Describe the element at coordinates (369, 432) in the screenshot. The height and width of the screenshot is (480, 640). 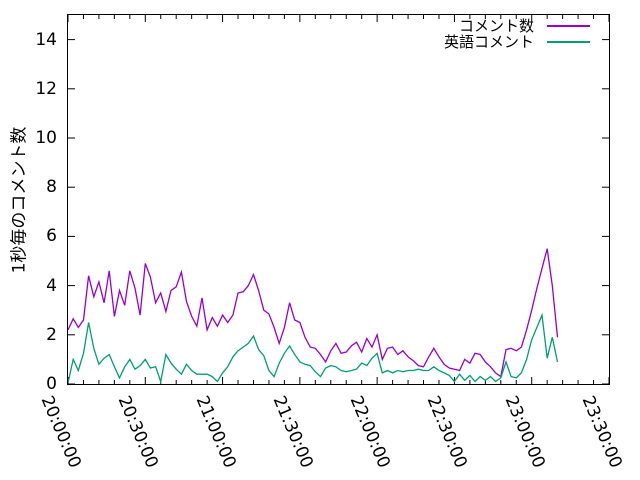
I see `x-tick-label: 22:00:00` at that location.